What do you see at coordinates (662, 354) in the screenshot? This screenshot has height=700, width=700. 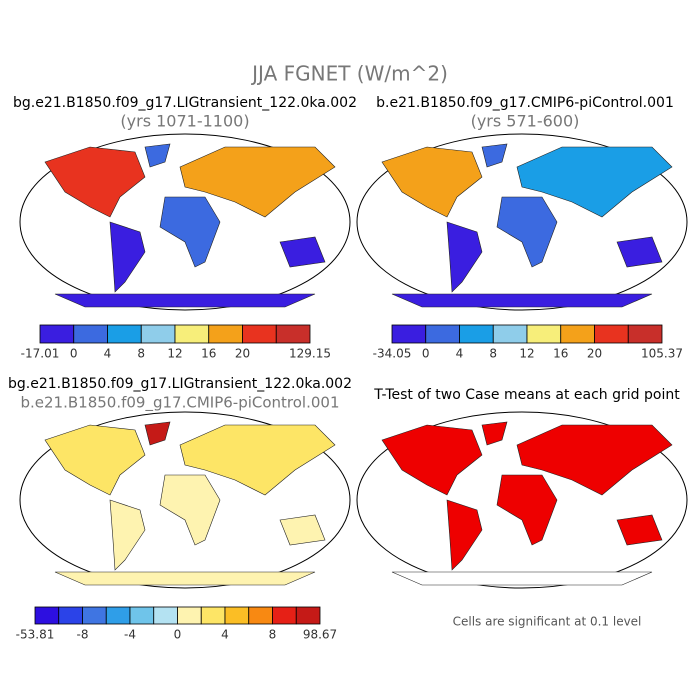 I see `colorbar-label: 105.37` at bounding box center [662, 354].